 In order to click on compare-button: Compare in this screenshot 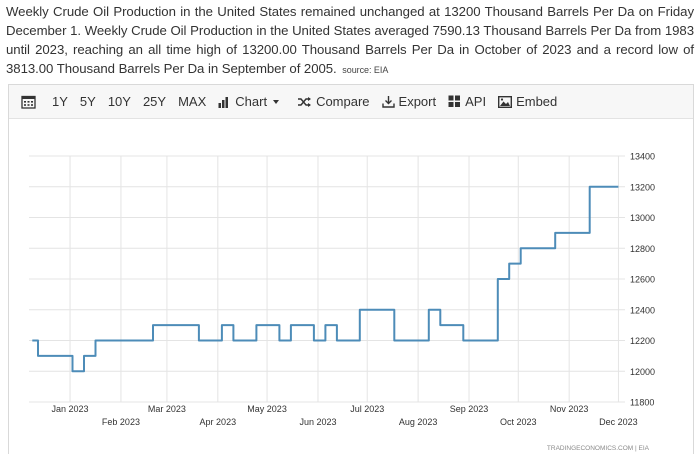, I will do `click(333, 102)`.